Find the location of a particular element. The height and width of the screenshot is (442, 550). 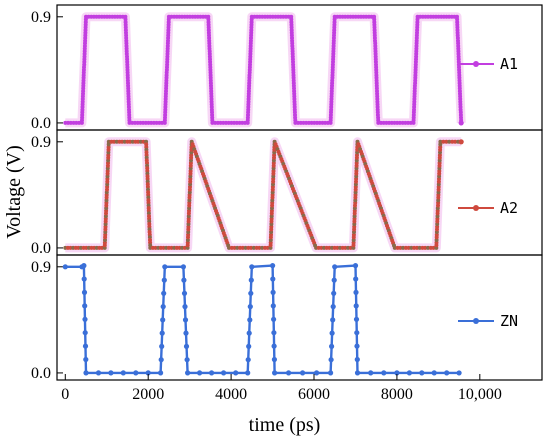

x-tick-label: 0 is located at coordinates (65, 394).